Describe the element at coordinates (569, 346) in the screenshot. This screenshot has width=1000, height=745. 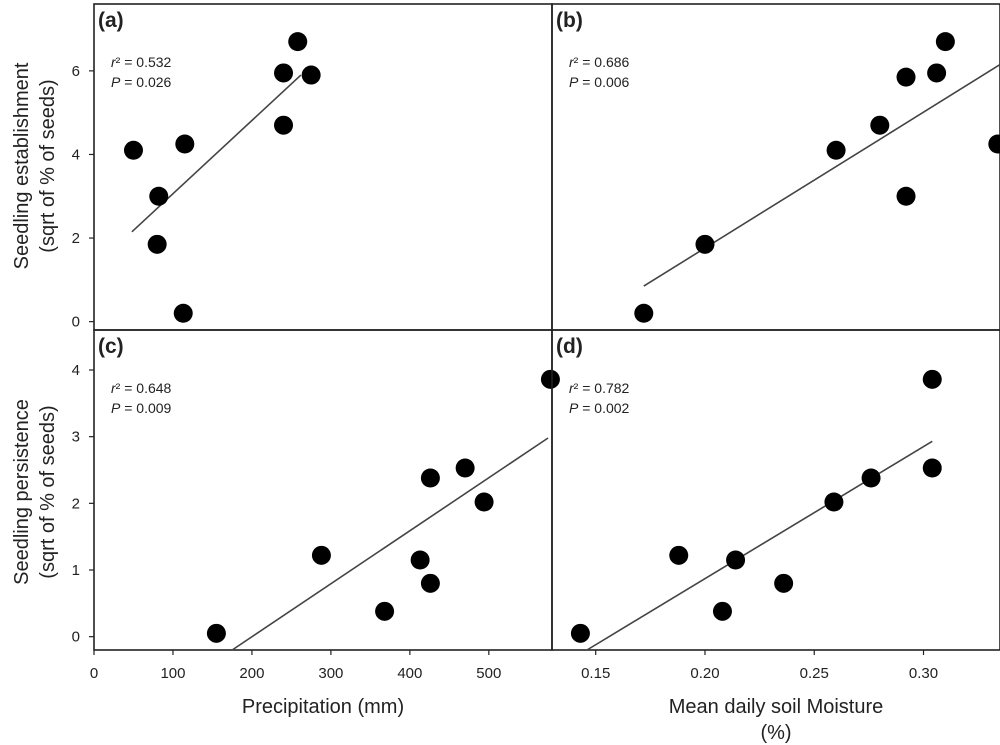
I see `panel-d-label: (d)` at that location.